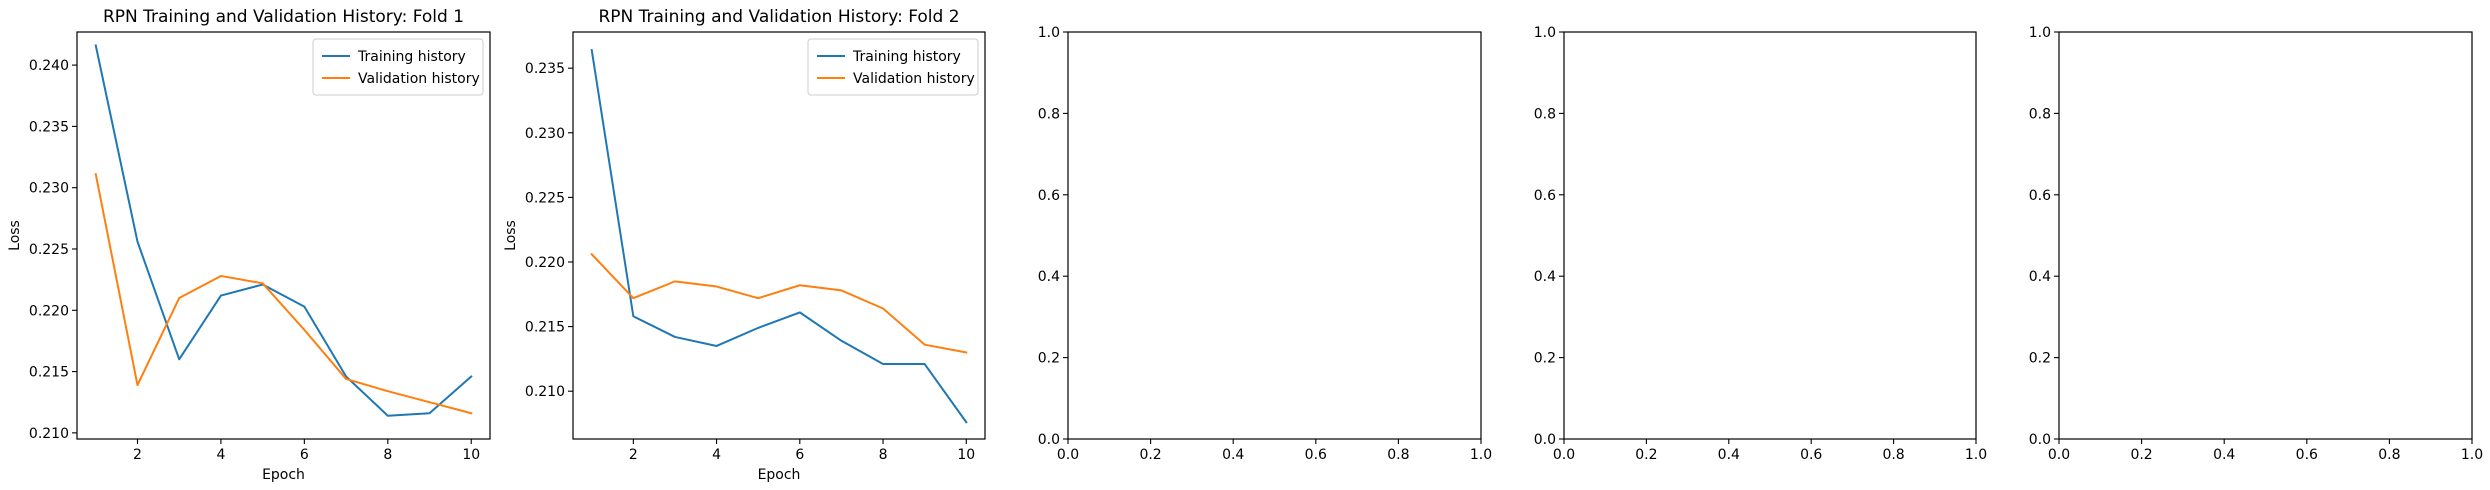  I want to click on y-tick-label: 0.240, so click(49, 66).